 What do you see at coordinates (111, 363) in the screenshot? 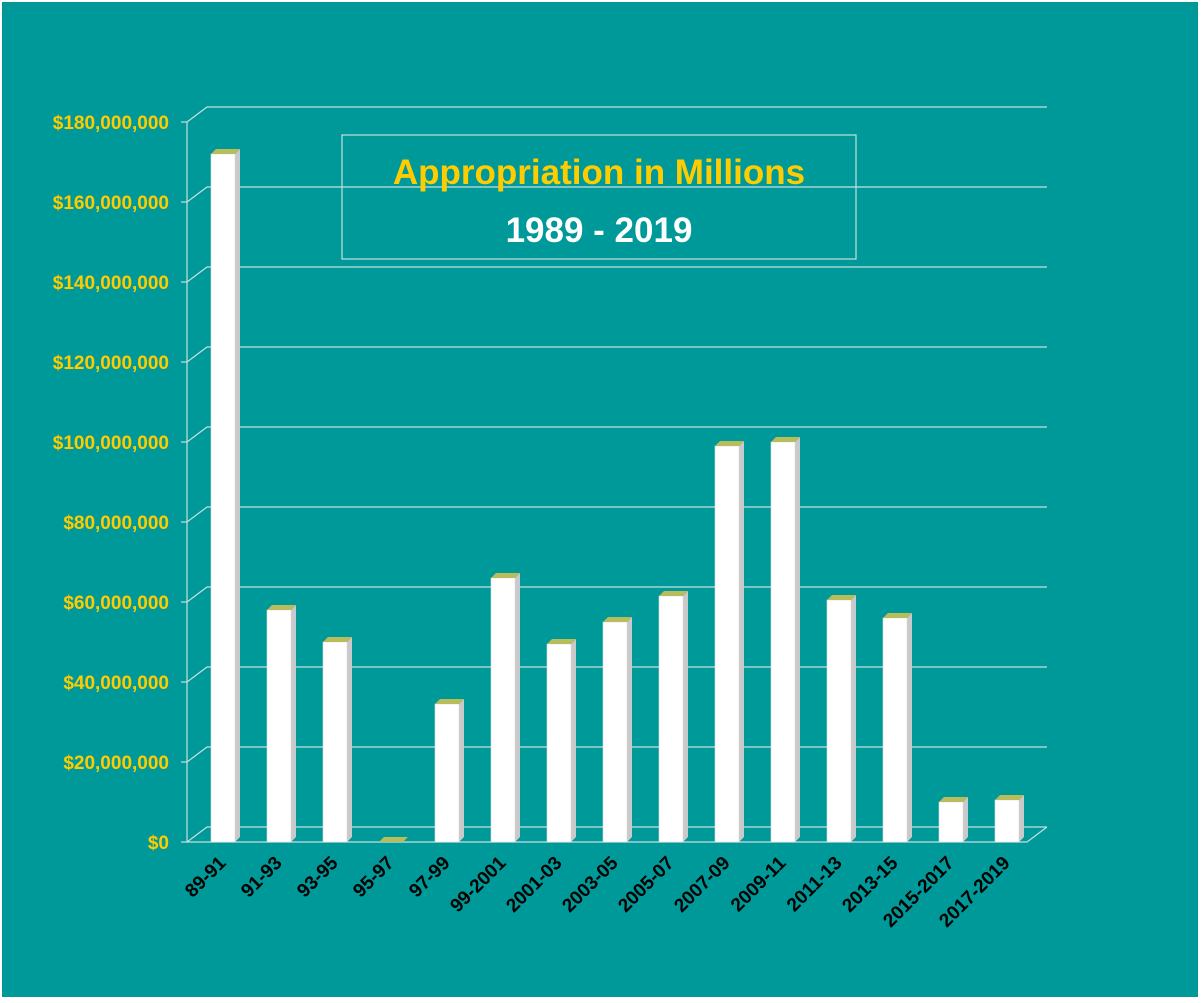
I see `y-tick-label: $120,000,000` at bounding box center [111, 363].